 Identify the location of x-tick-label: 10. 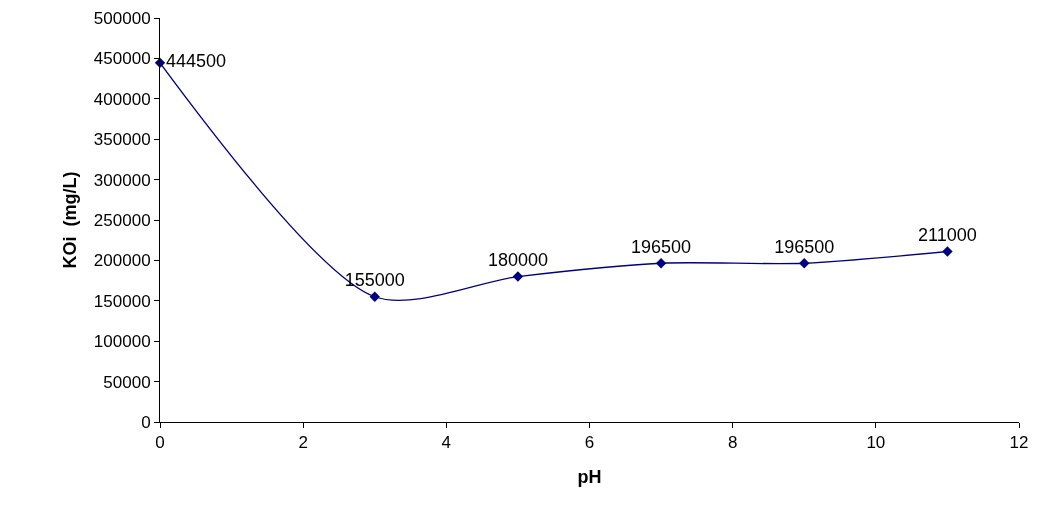
(876, 443).